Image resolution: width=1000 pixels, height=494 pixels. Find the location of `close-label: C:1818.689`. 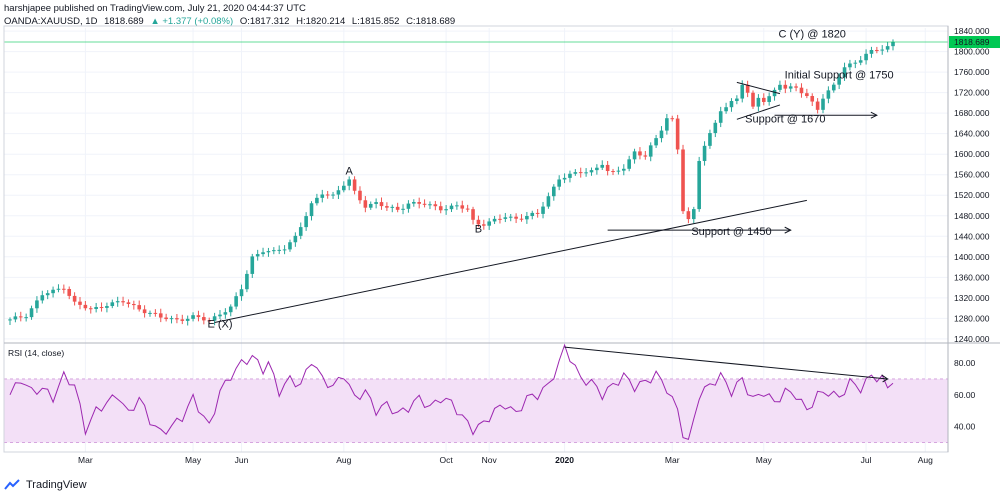

close-label: C:1818.689 is located at coordinates (431, 21).